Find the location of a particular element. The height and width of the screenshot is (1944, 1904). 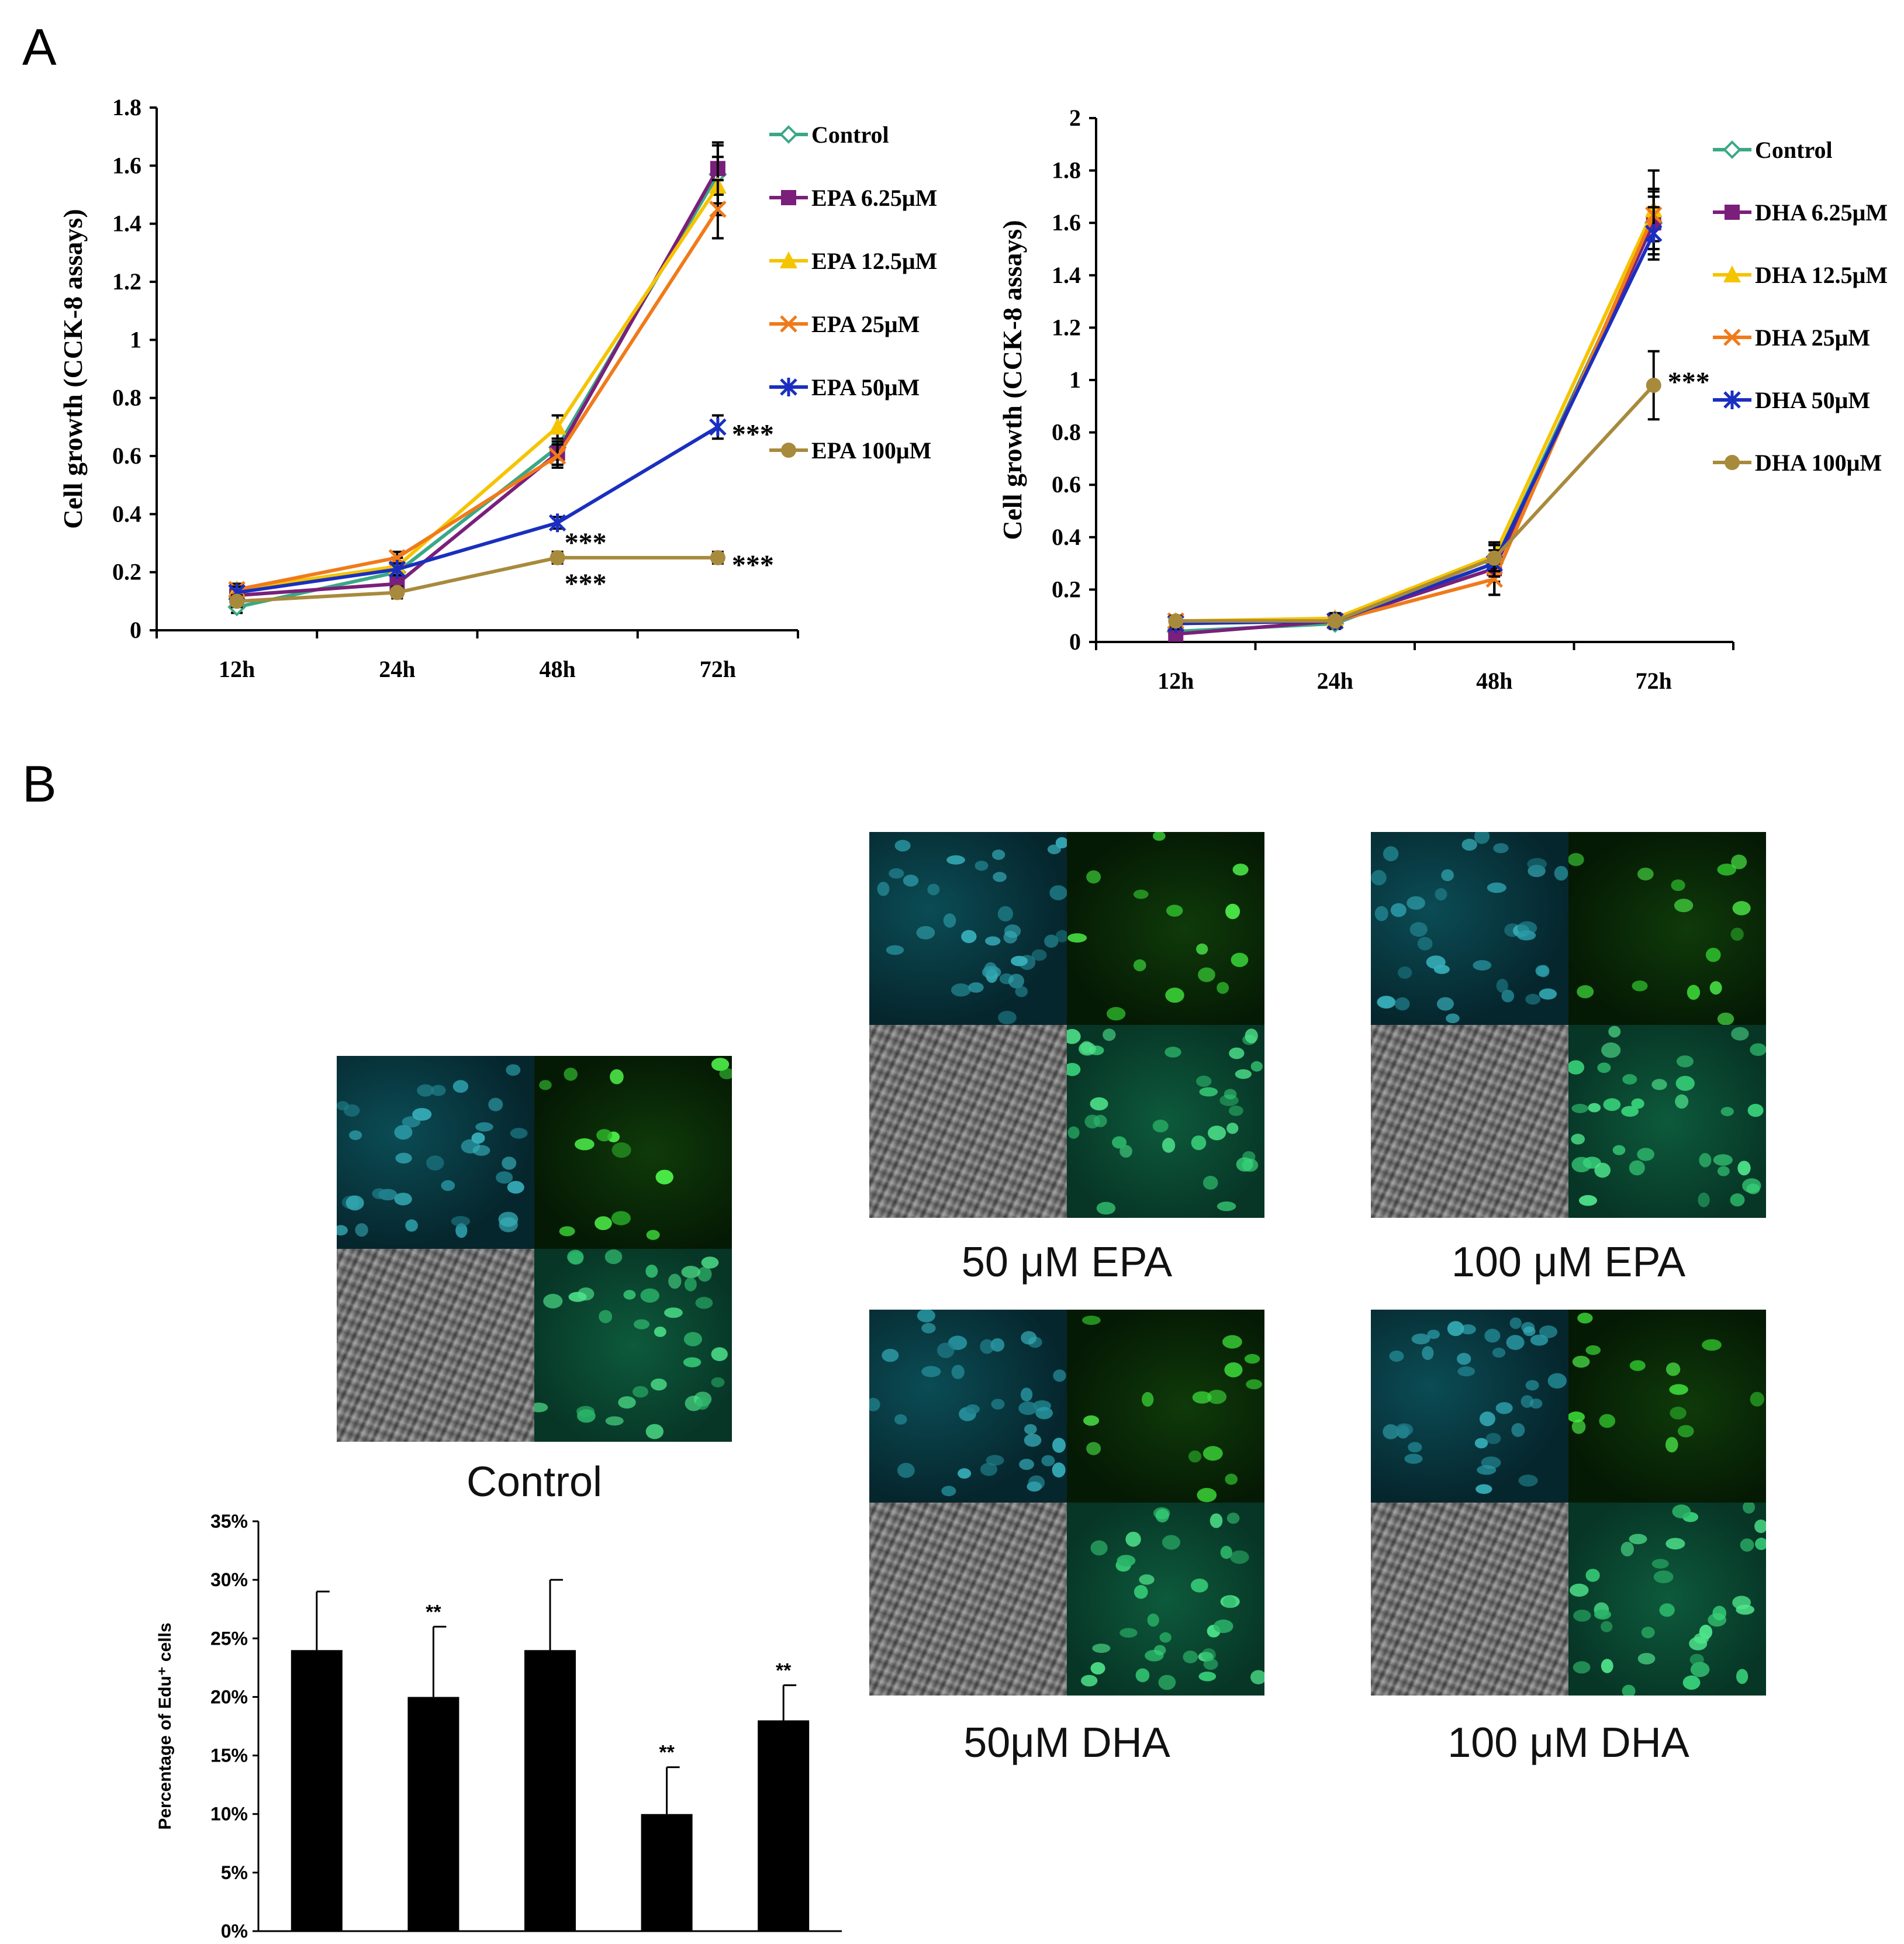

y-tick-label: 2 is located at coordinates (1075, 118).